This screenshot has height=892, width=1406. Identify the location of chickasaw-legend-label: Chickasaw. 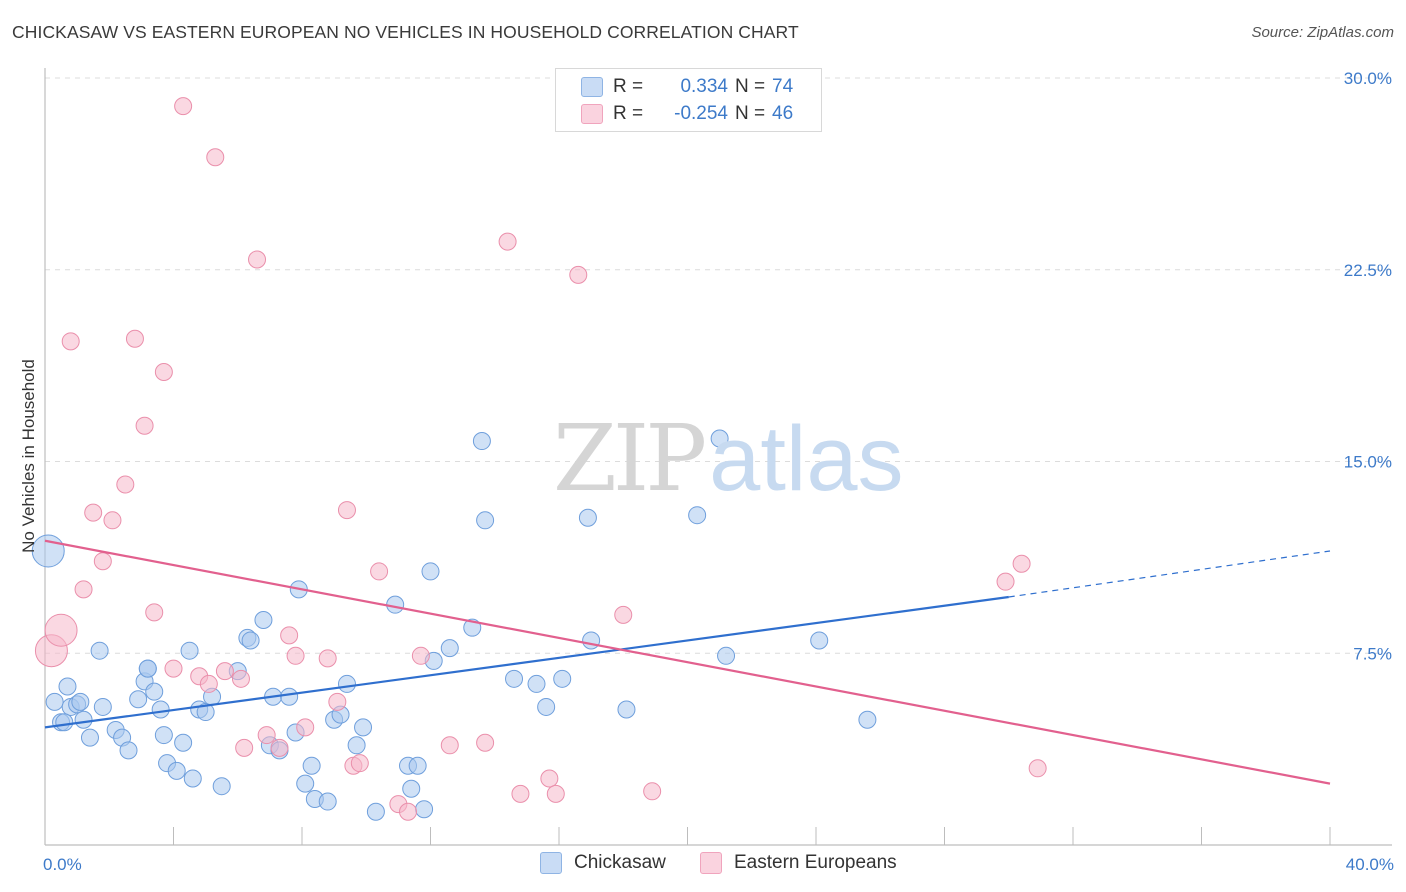
(620, 862).